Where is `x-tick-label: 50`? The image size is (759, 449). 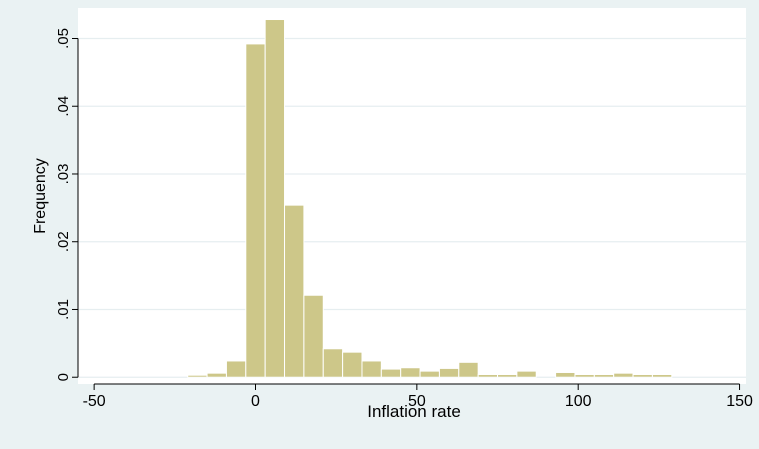 x-tick-label: 50 is located at coordinates (417, 401).